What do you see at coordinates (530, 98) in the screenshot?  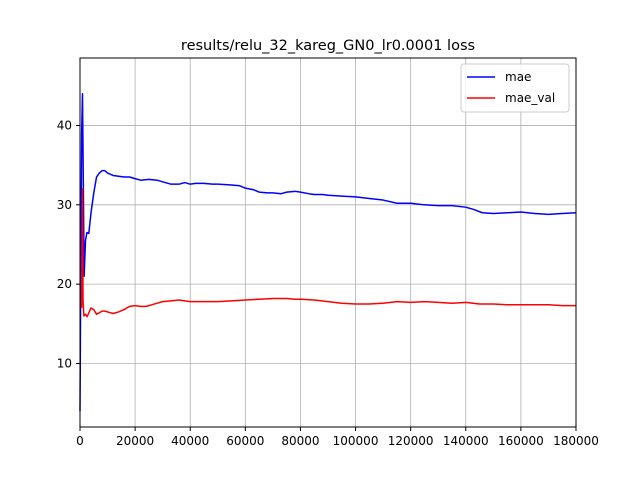 I see `legend-label-mae-val: mae_val` at bounding box center [530, 98].